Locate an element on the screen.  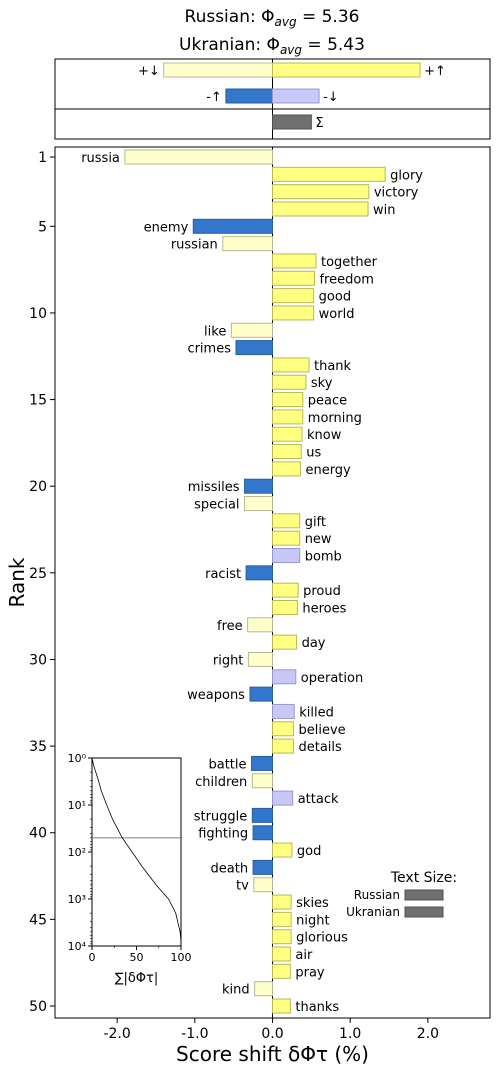
y-tick-label-10: 10 is located at coordinates (38, 314).